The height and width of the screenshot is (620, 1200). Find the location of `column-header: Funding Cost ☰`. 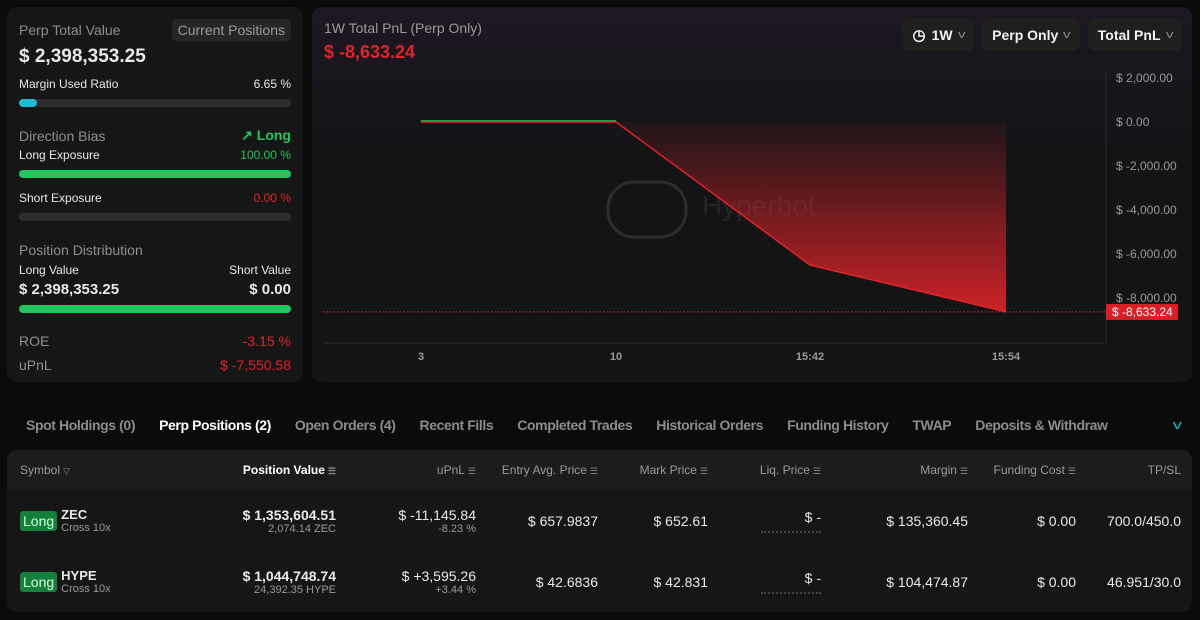

column-header: Funding Cost ☰ is located at coordinates (1026, 470).